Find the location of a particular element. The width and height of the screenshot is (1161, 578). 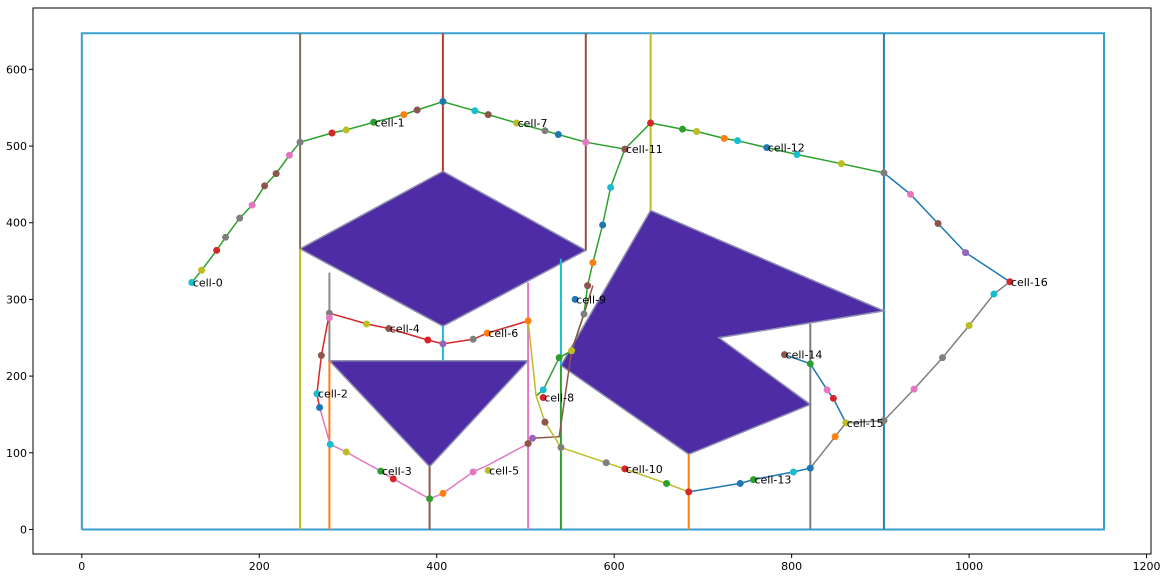

cell-10-label: cell-10 is located at coordinates (644, 469).